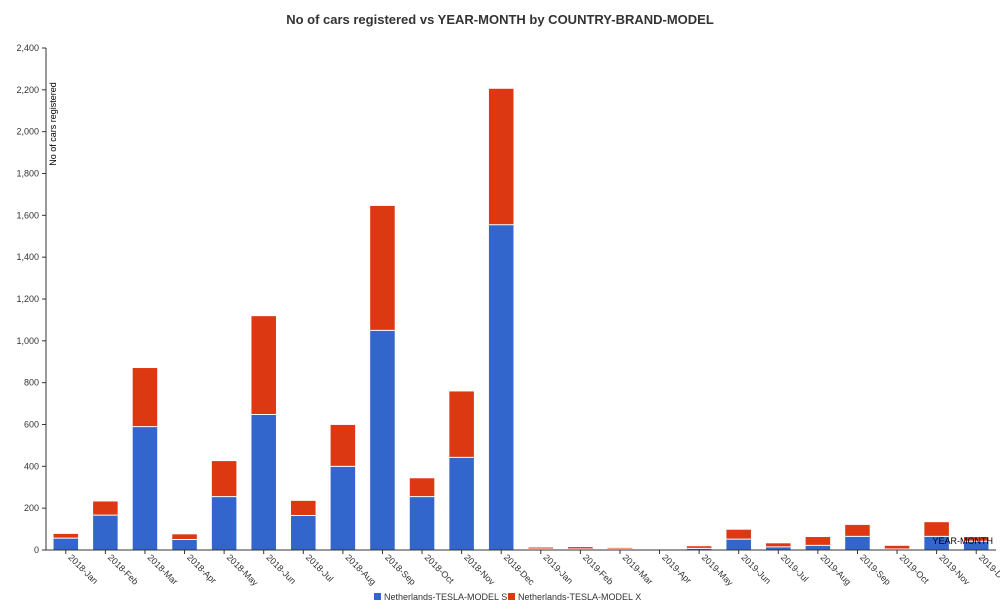 The height and width of the screenshot is (614, 1000). What do you see at coordinates (224, 523) in the screenshot?
I see `bar-model-s-2018-may` at bounding box center [224, 523].